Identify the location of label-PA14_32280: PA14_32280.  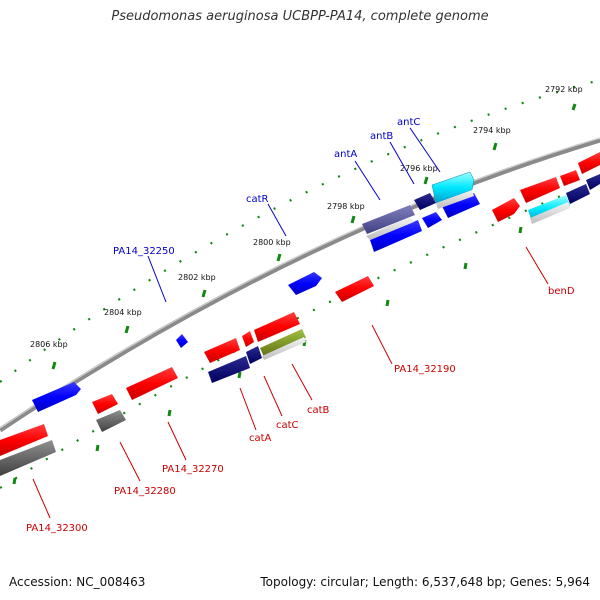
(145, 491).